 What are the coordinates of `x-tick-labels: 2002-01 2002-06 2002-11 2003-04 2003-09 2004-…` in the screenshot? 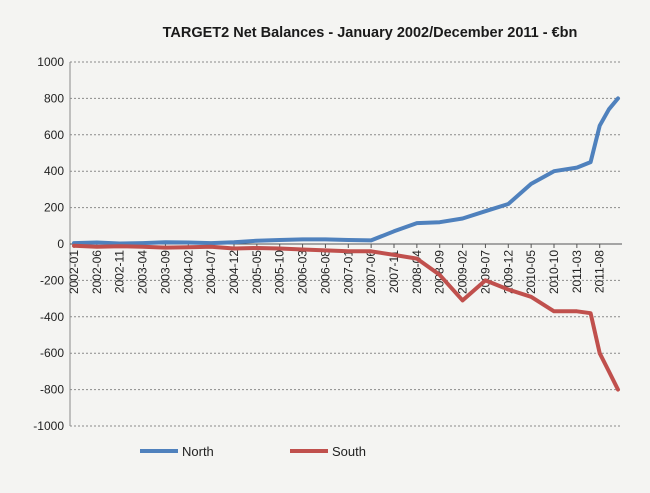 It's located at (337, 272).